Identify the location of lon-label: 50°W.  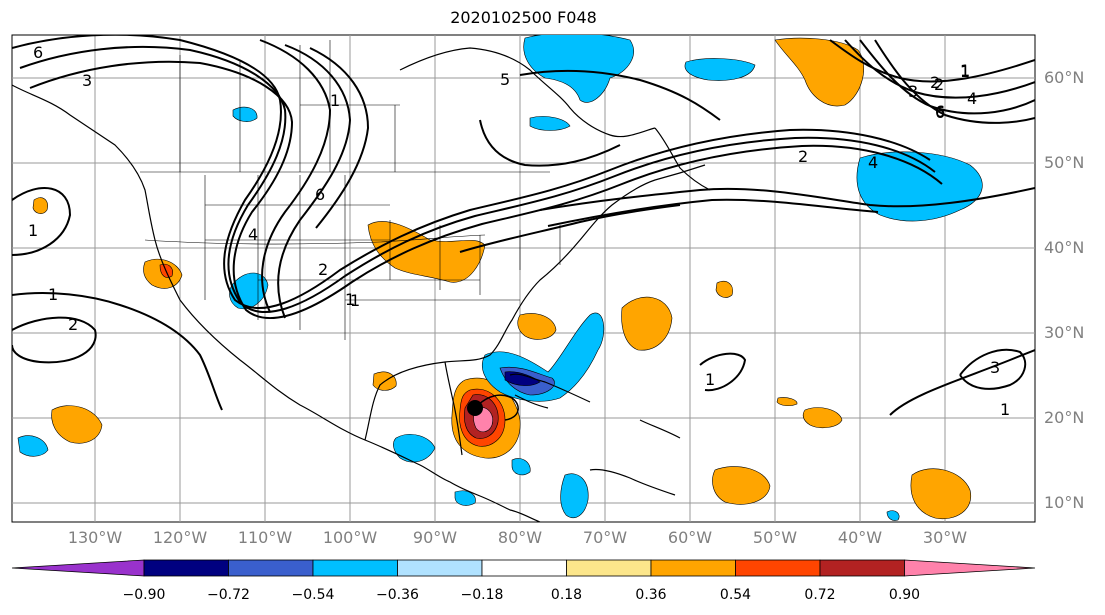
(775, 537).